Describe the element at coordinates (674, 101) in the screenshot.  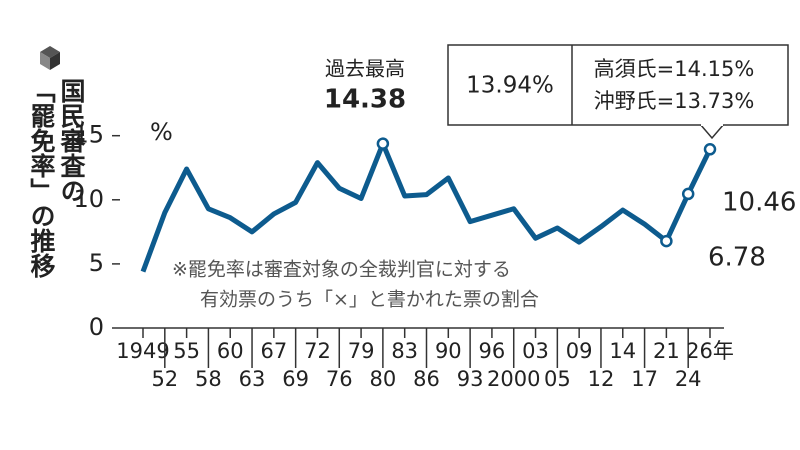
I see `callout-text: 沖野氏=13.73%` at that location.